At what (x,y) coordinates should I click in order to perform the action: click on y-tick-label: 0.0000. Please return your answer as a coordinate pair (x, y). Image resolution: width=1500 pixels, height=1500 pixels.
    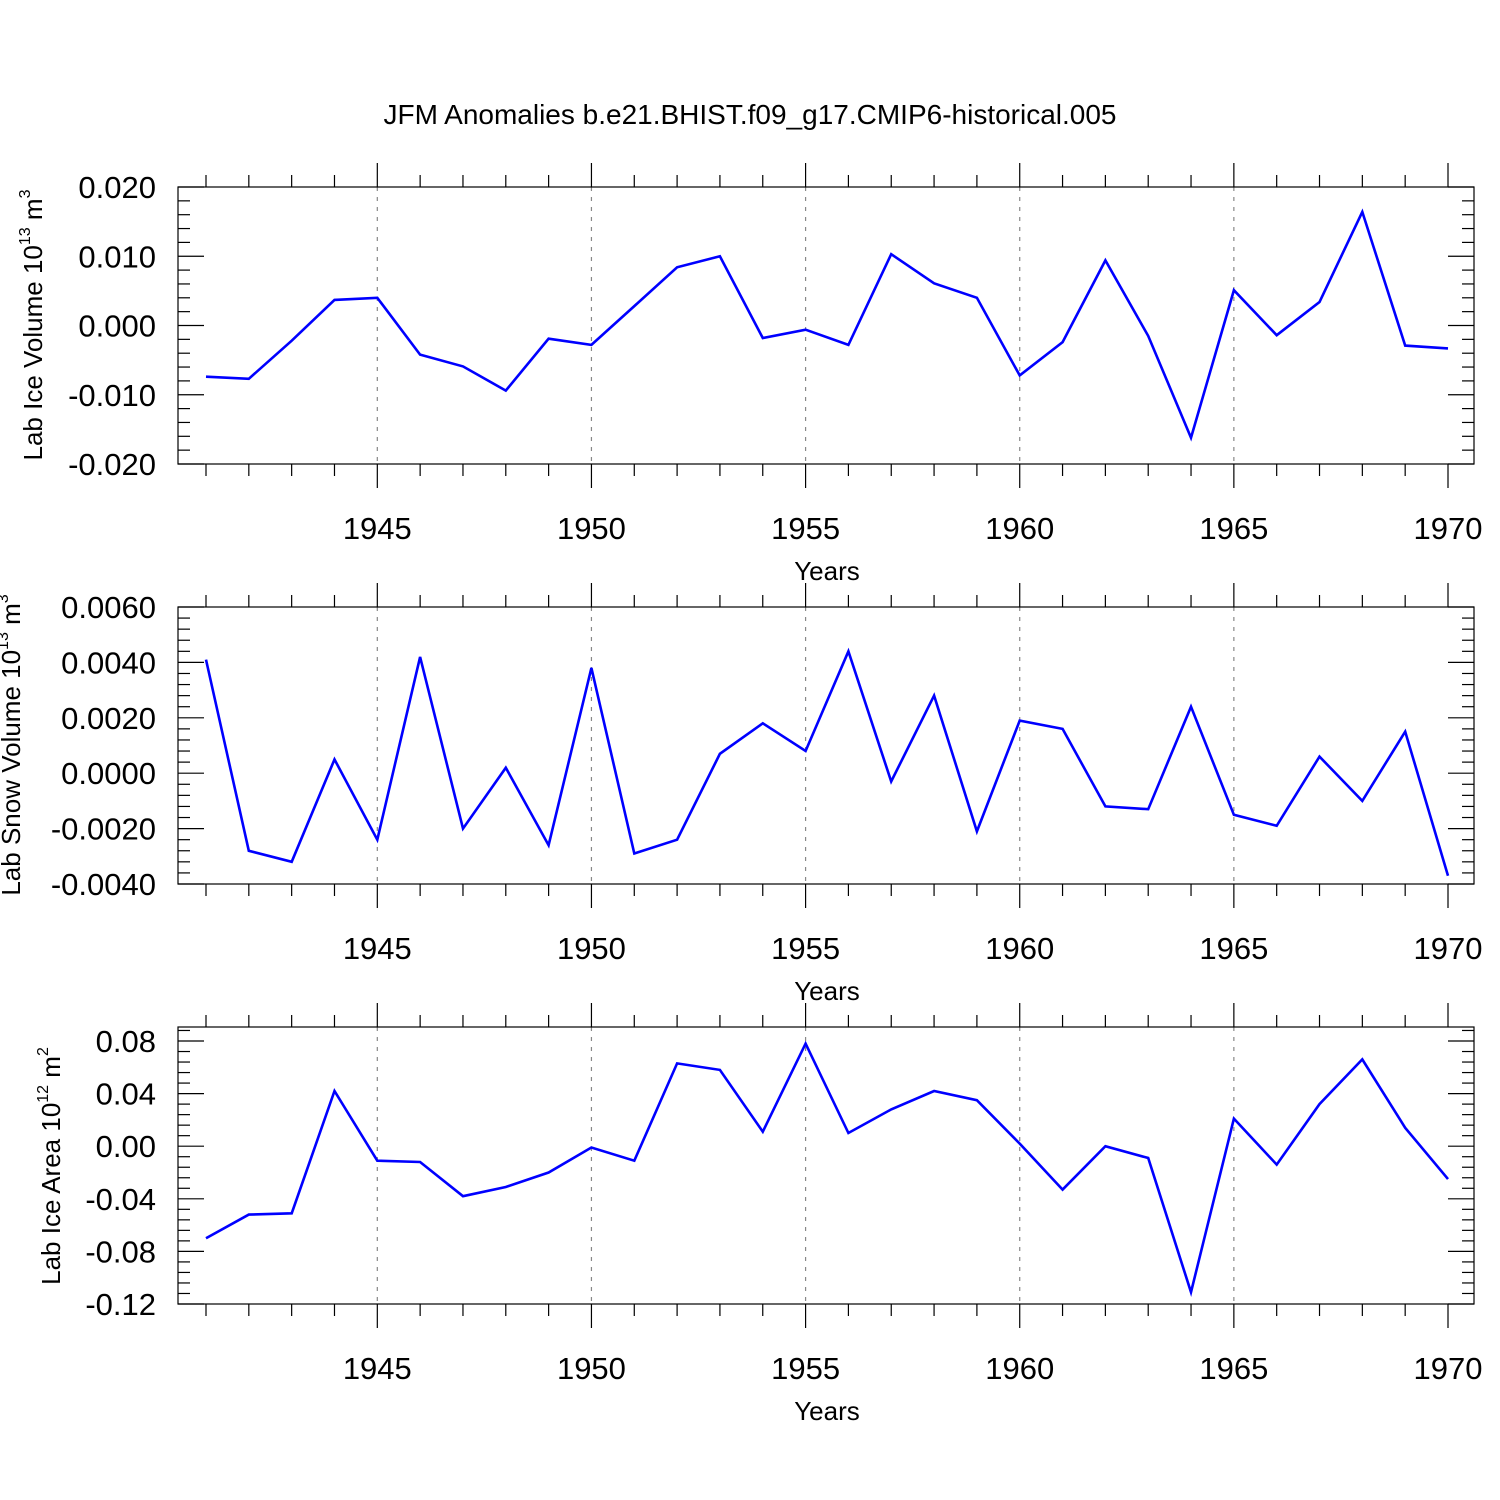
    Looking at the image, I should click on (108, 773).